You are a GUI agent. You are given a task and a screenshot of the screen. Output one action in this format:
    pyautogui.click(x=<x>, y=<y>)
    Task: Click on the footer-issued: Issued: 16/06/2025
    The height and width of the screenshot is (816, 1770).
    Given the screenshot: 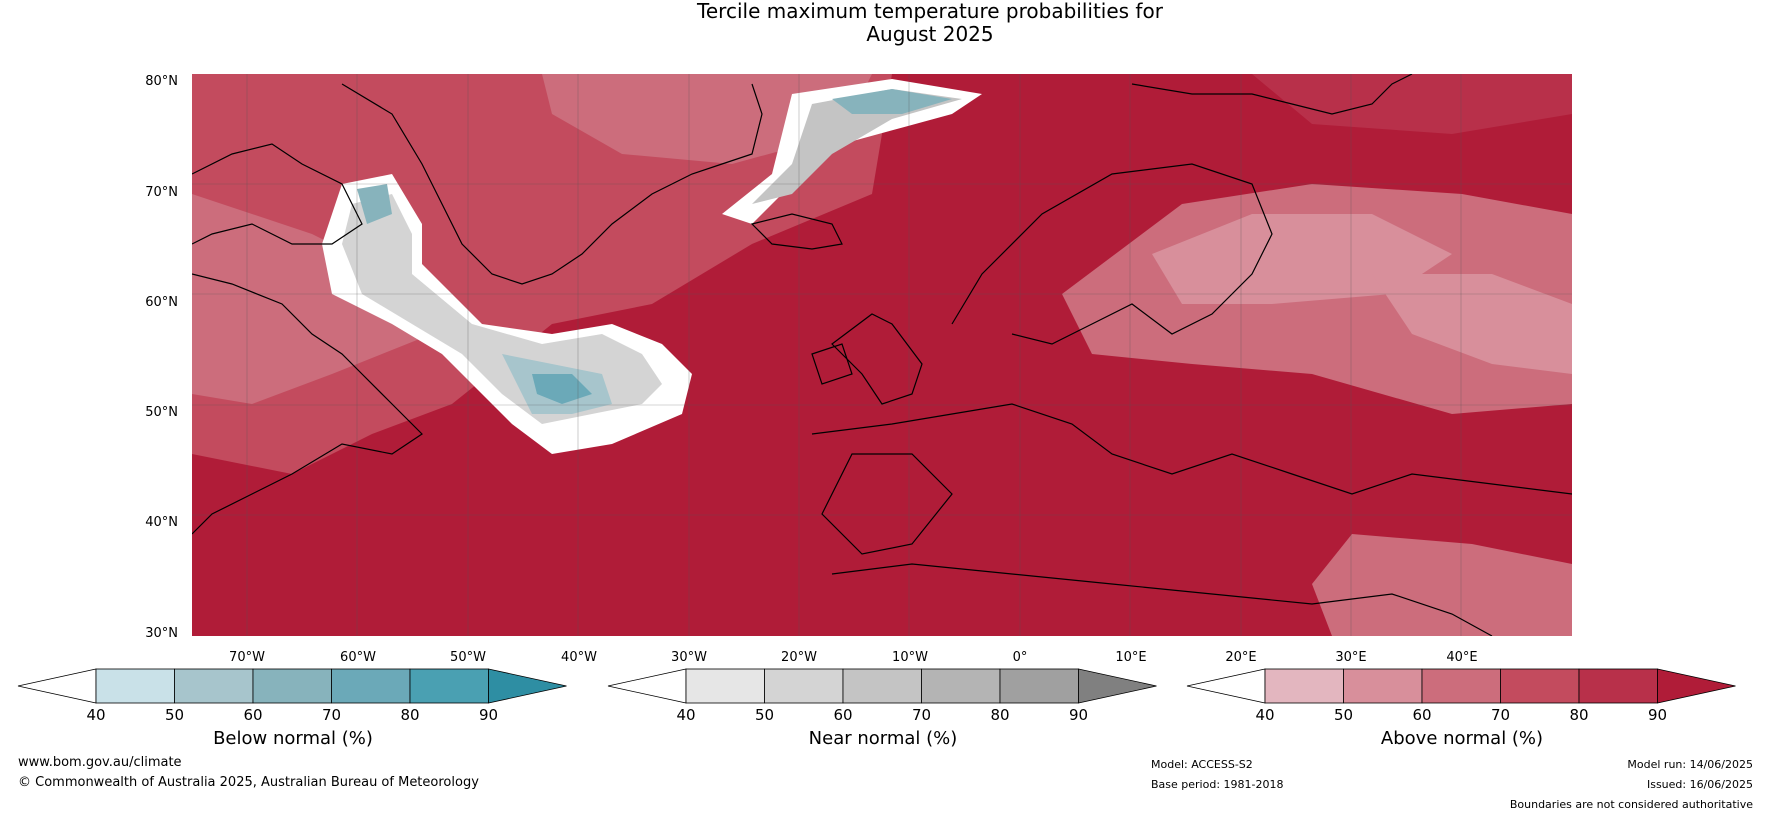 What is the action you would take?
    pyautogui.click(x=1699, y=784)
    